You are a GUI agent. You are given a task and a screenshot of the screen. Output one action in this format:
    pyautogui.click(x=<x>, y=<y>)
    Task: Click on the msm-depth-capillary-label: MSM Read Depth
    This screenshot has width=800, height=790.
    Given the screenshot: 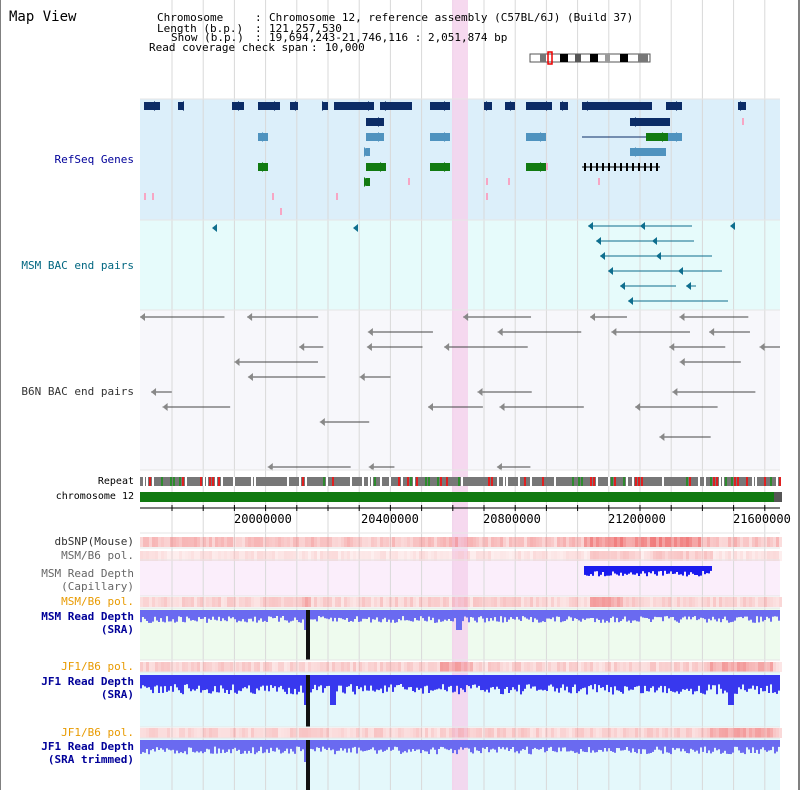 What is the action you would take?
    pyautogui.click(x=87, y=573)
    